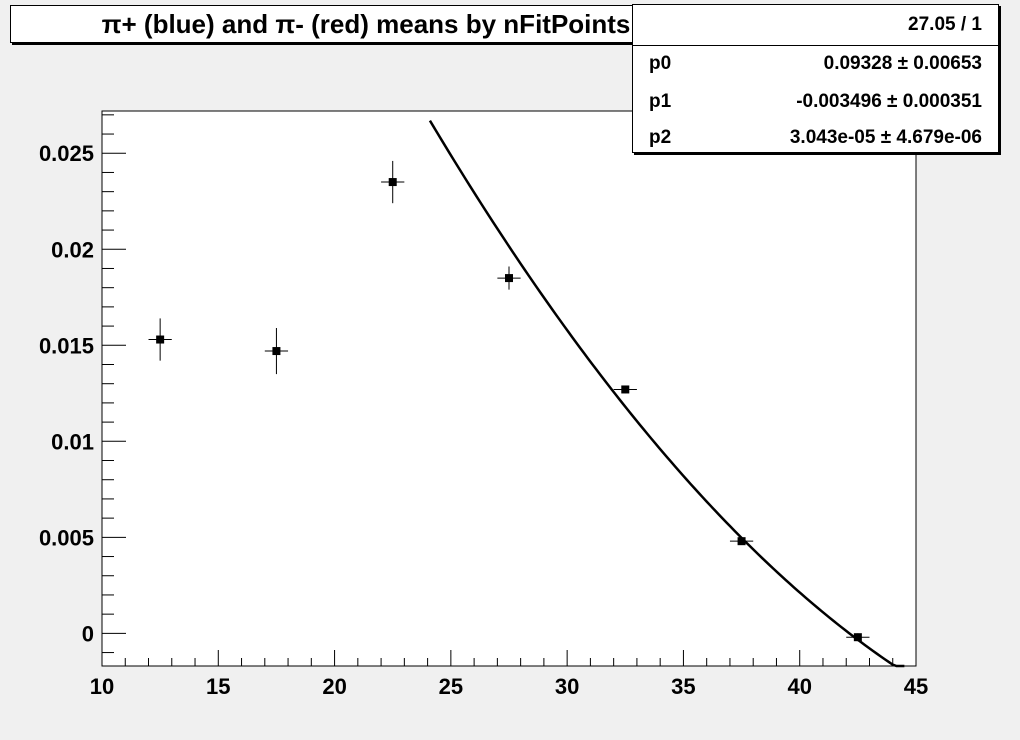 Image resolution: width=1020 pixels, height=740 pixels. I want to click on stats-p0-value: 0.09328 ± 0.00653, so click(902, 63).